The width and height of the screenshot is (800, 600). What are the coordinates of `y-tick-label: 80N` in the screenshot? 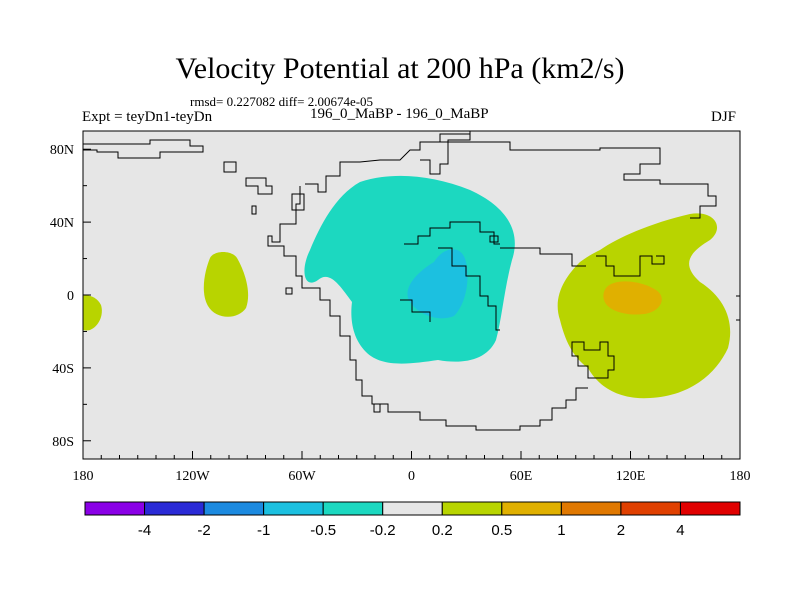 It's located at (62, 150).